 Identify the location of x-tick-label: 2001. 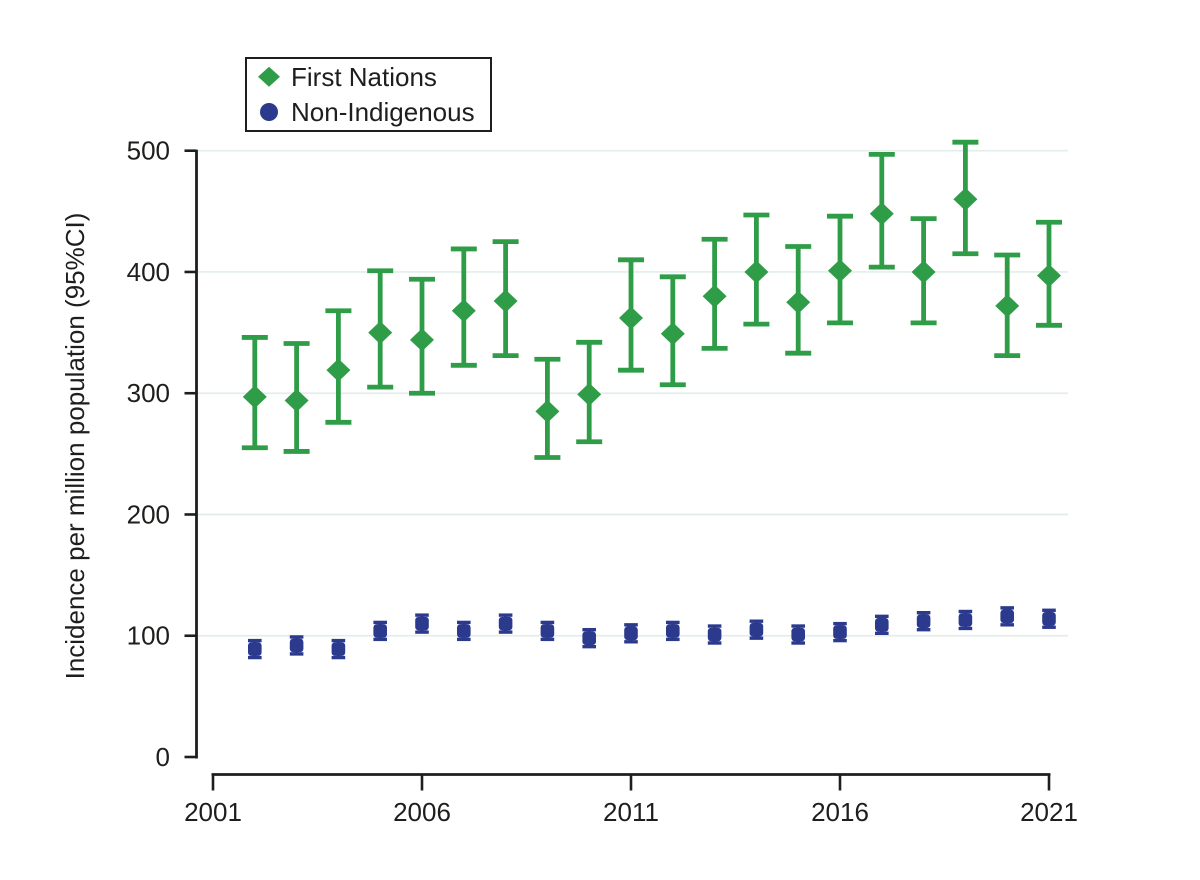
(213, 812).